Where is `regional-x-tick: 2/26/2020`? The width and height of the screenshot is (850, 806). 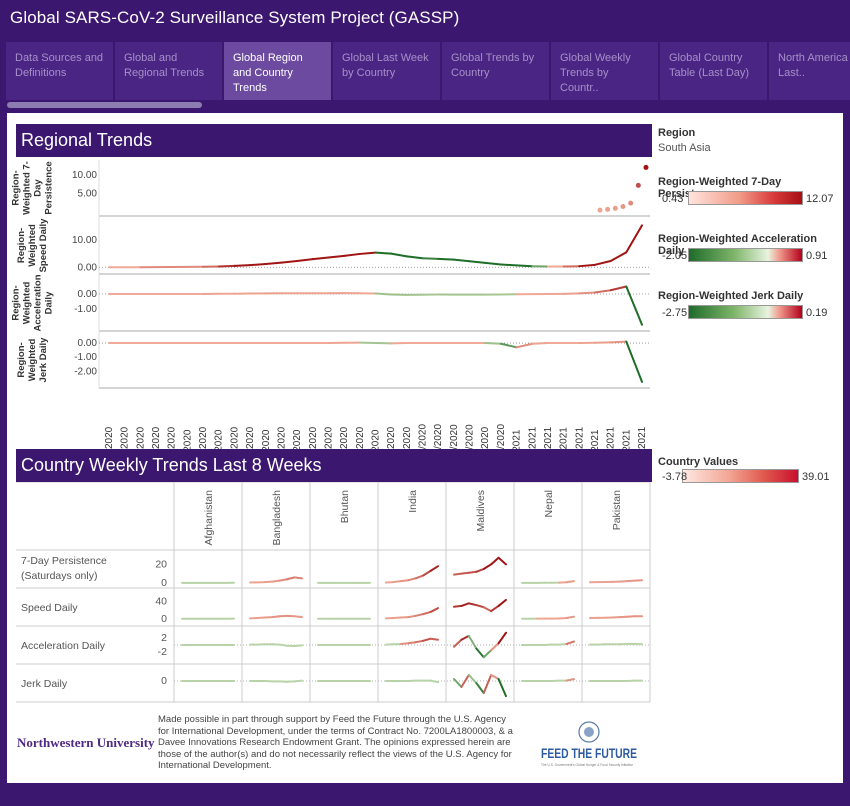
regional-x-tick: 2/26/2020 is located at coordinates (140, 448).